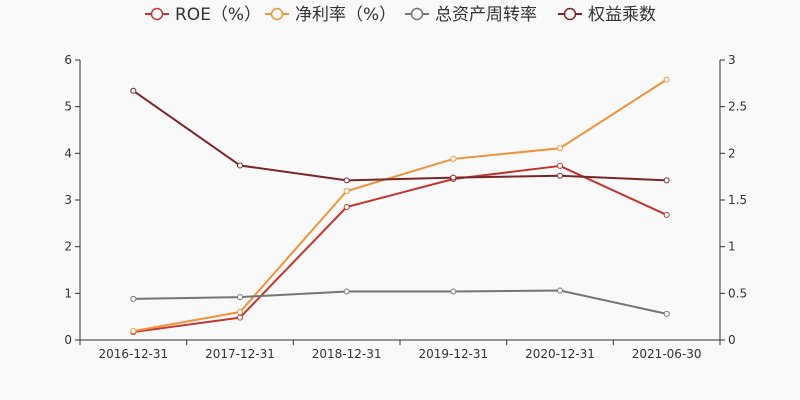 This screenshot has height=400, width=800. What do you see at coordinates (737, 107) in the screenshot?
I see `y-right-tick-label: 2.5` at bounding box center [737, 107].